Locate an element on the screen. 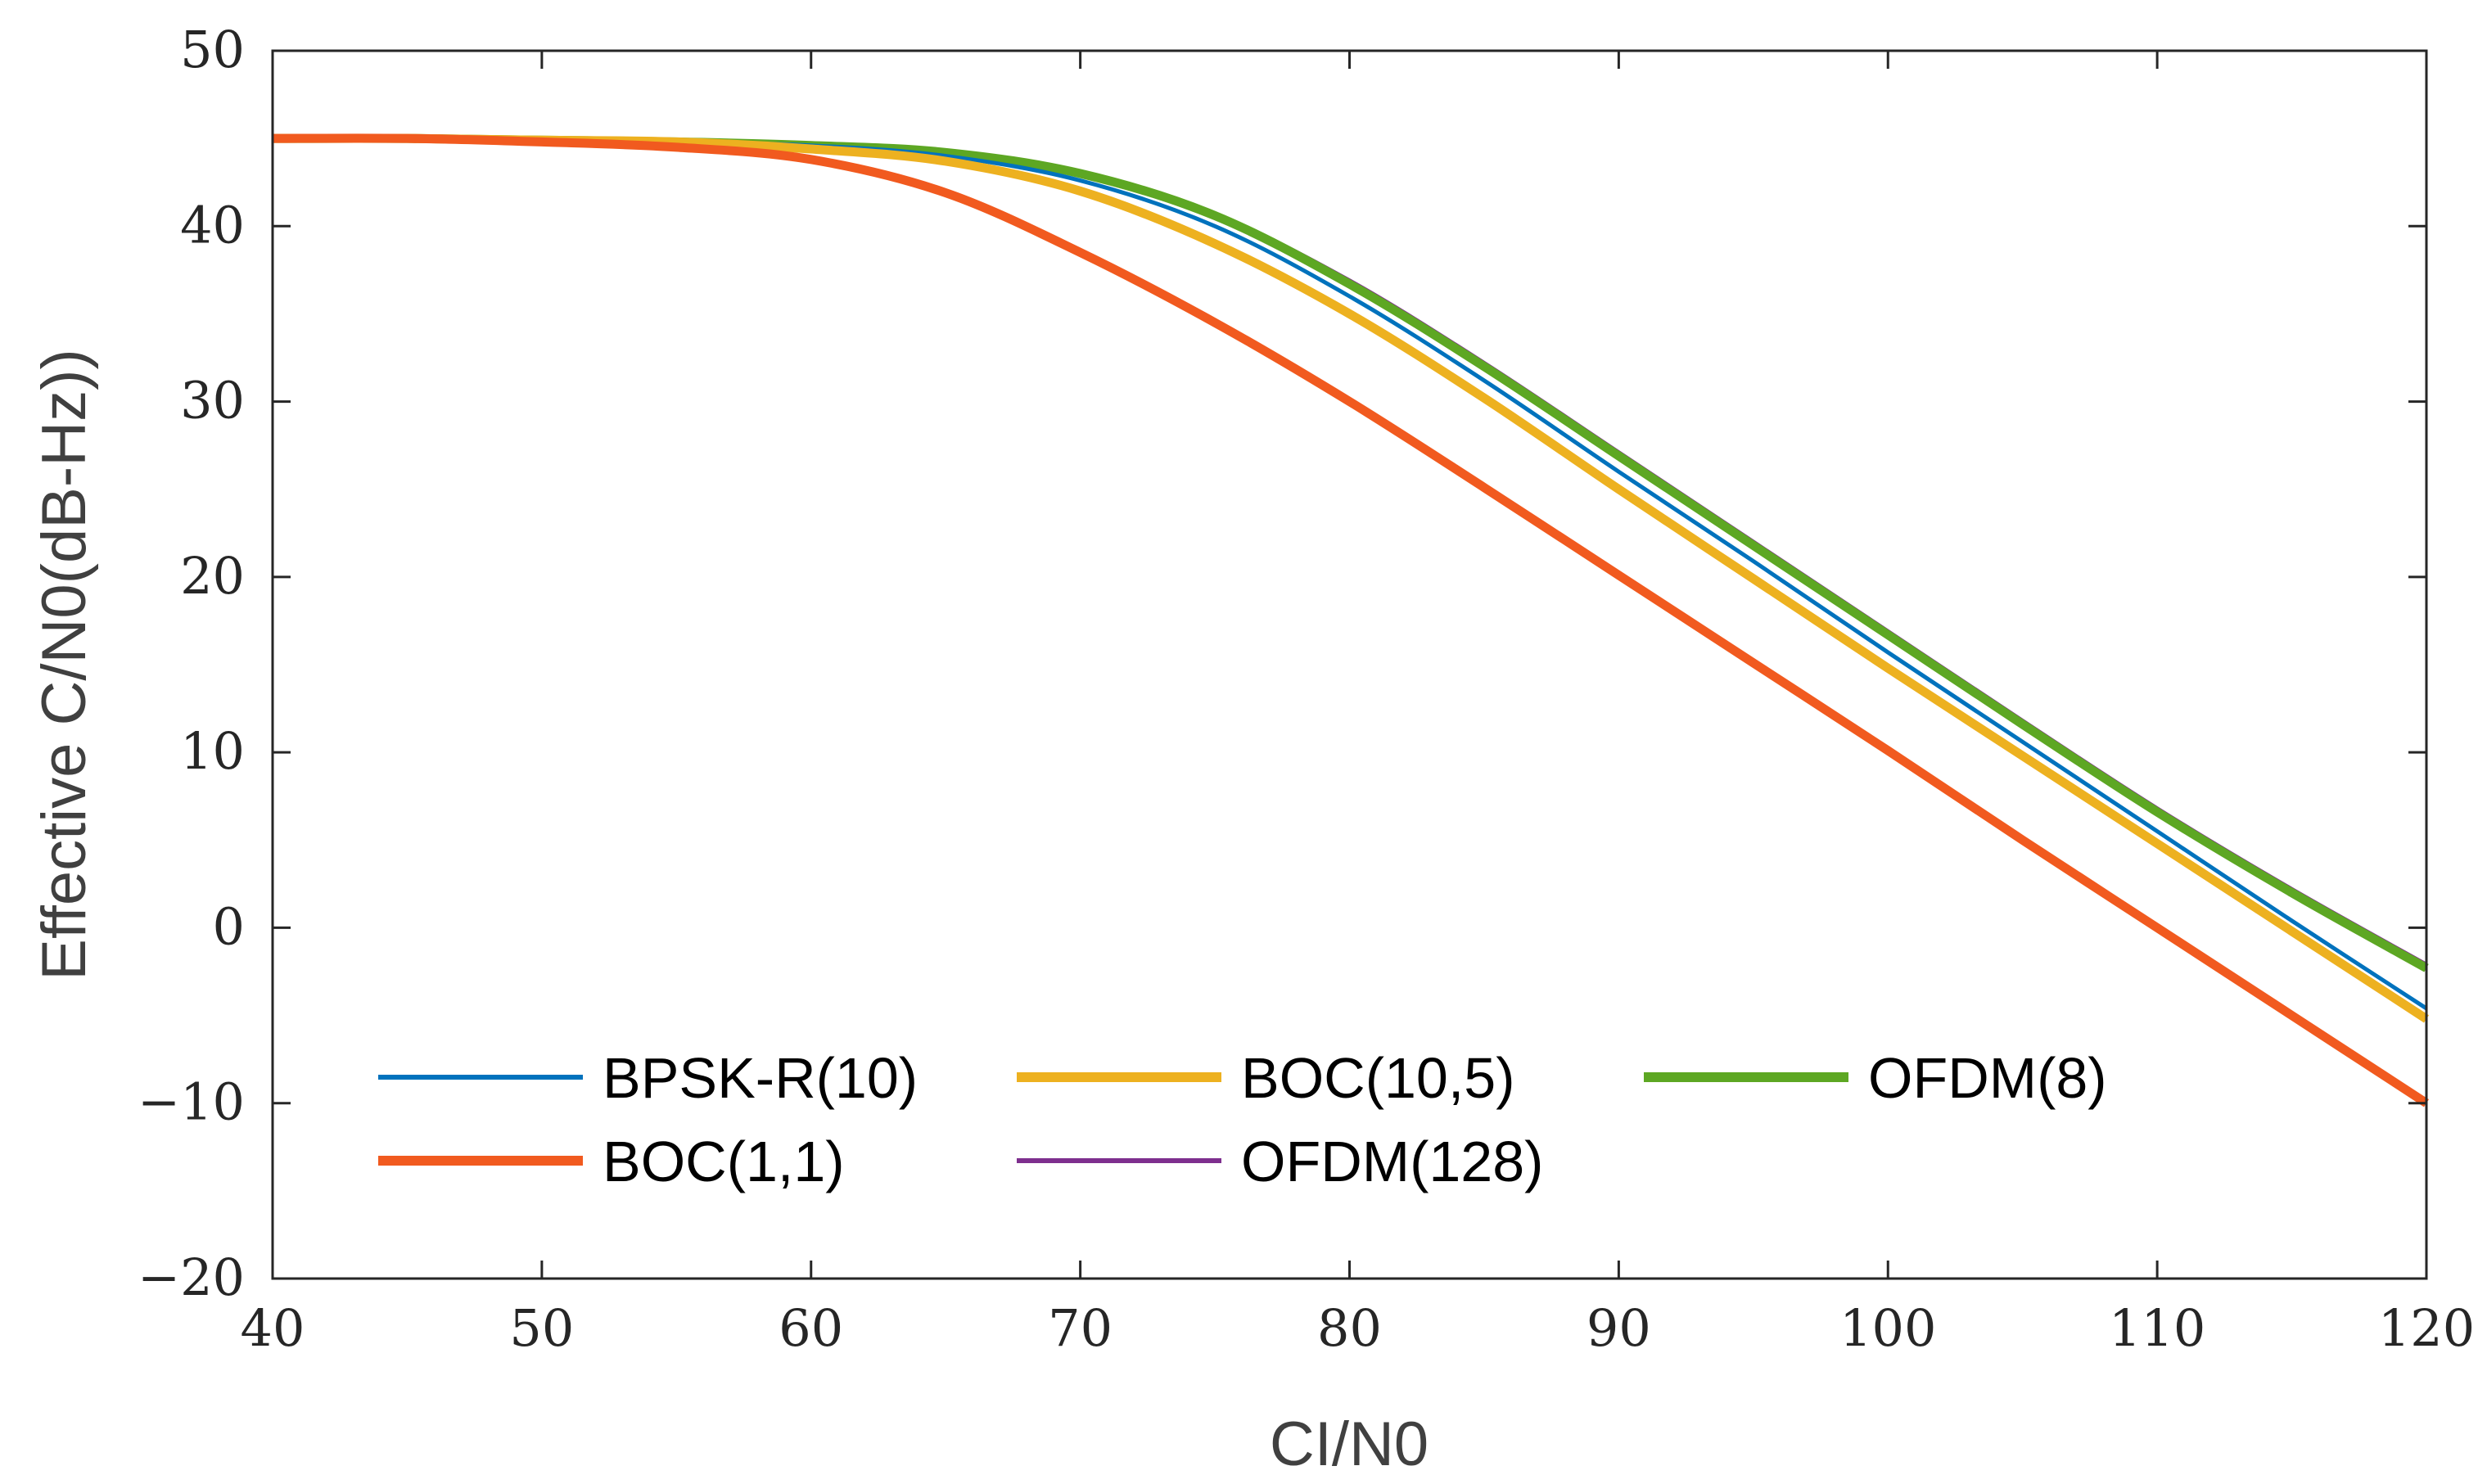 The image size is (2487, 1484). x-tick-label: 80 is located at coordinates (1349, 1328).